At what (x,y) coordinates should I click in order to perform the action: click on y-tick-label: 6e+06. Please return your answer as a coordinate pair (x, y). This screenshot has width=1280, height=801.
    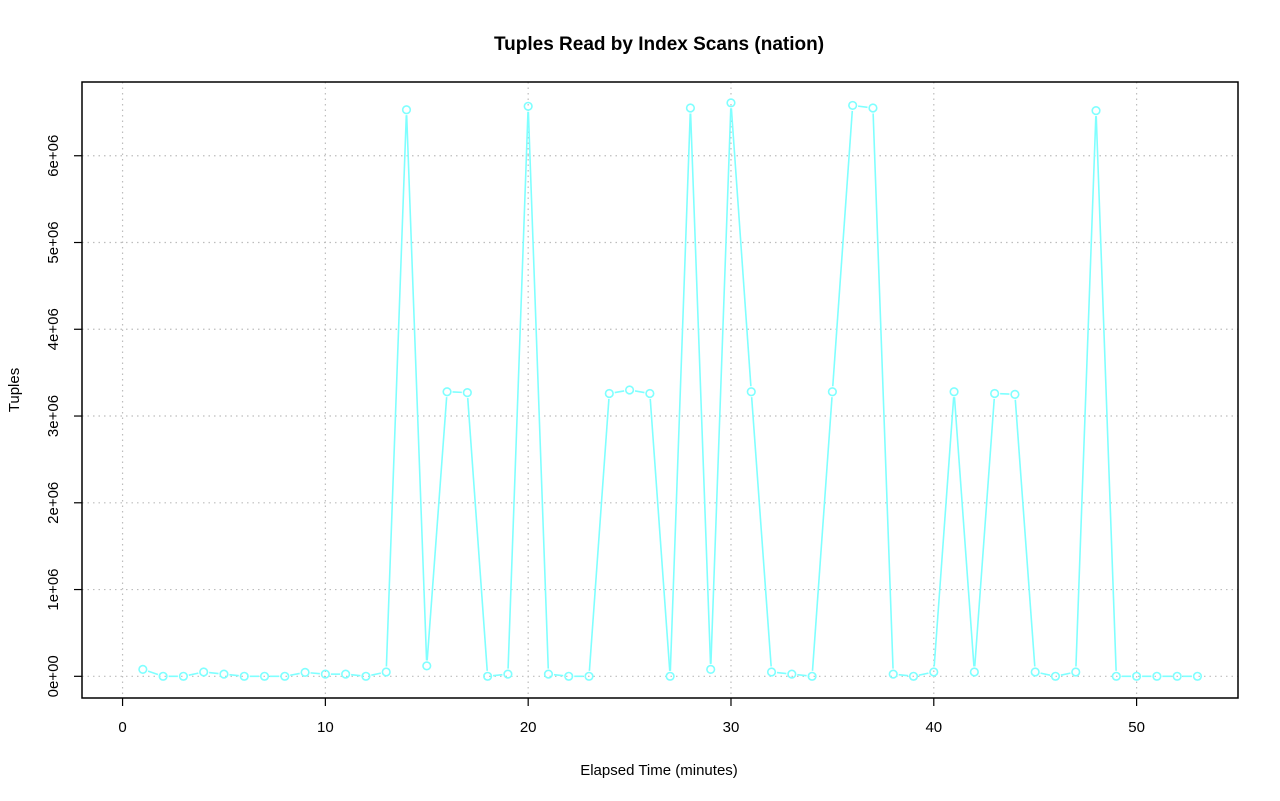
    Looking at the image, I should click on (53, 156).